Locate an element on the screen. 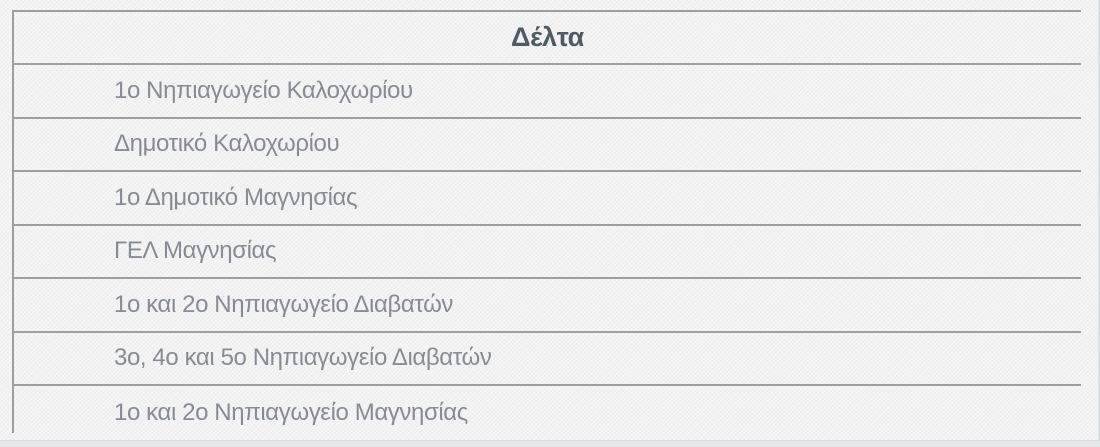  school-name: 1ο και 2ο Νηπιαγωγείο Διαβατών is located at coordinates (284, 304).